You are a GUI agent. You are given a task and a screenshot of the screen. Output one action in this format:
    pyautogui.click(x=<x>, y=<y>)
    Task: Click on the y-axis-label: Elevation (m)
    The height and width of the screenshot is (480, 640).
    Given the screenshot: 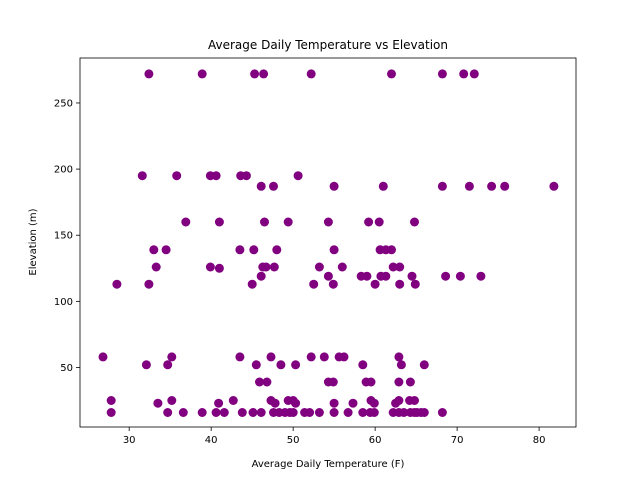 What is the action you would take?
    pyautogui.click(x=33, y=241)
    